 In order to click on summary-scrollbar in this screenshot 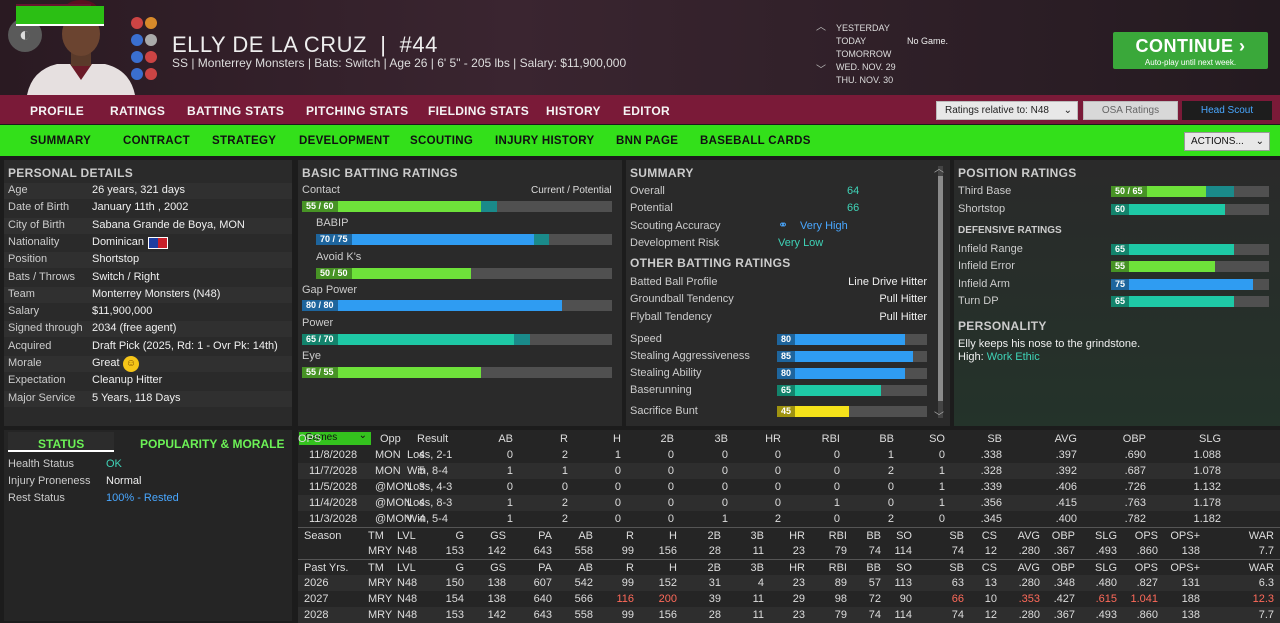, I will do `click(940, 292)`.